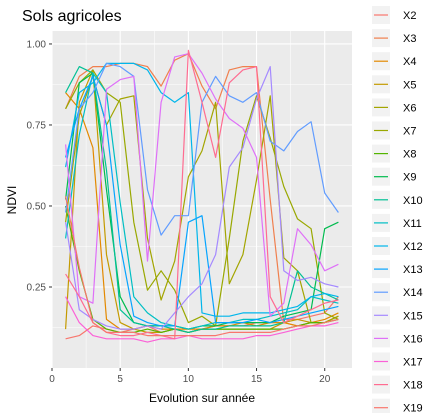 The width and height of the screenshot is (441, 418). I want to click on legend-item-x8: X8, so click(394, 153).